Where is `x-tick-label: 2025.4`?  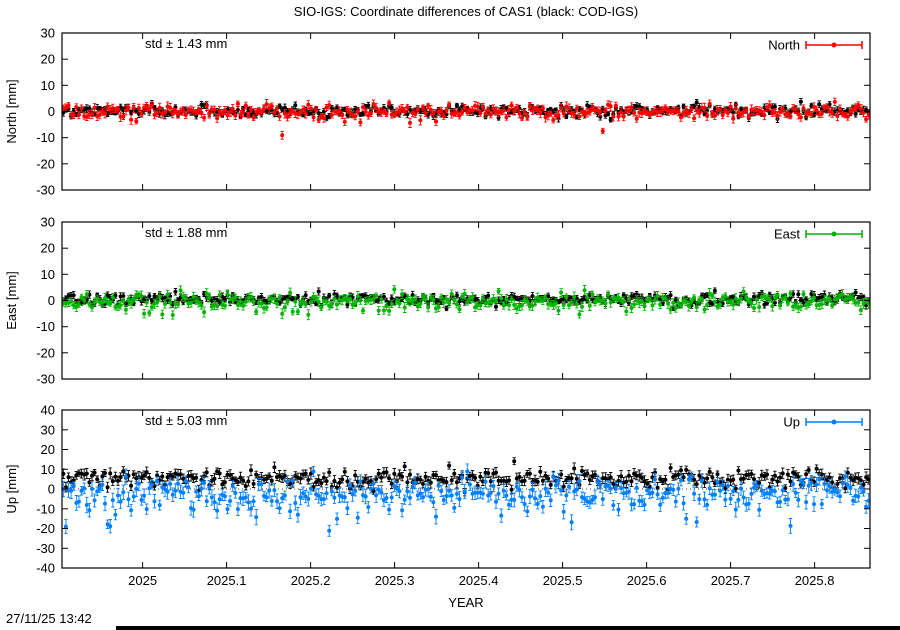 x-tick-label: 2025.4 is located at coordinates (479, 580).